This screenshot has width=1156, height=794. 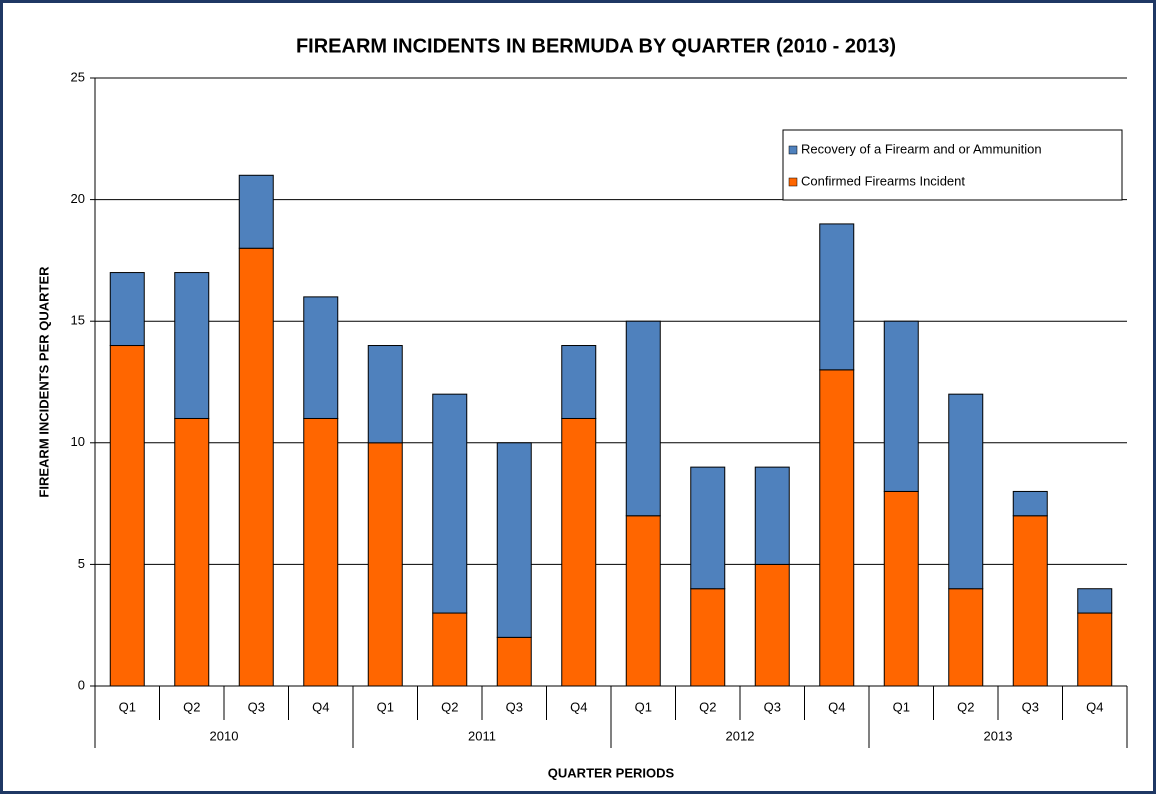 What do you see at coordinates (78, 76) in the screenshot?
I see `y-tick-label: 25` at bounding box center [78, 76].